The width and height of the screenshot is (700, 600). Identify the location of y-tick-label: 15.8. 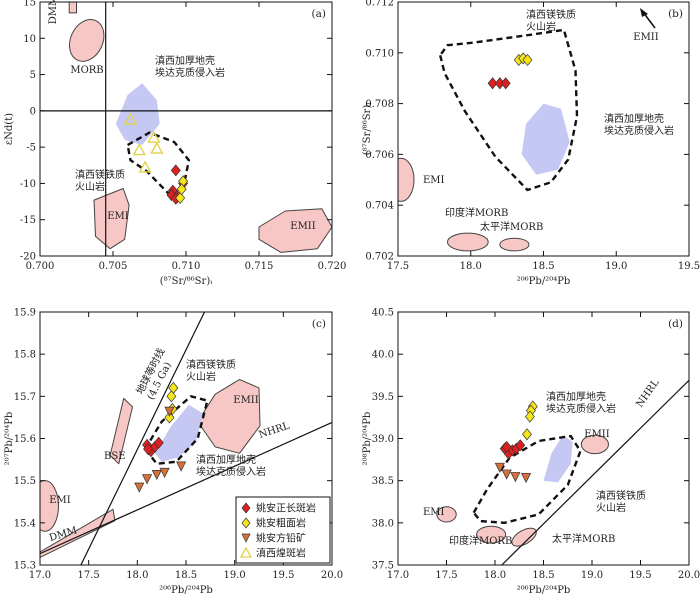
(25, 355).